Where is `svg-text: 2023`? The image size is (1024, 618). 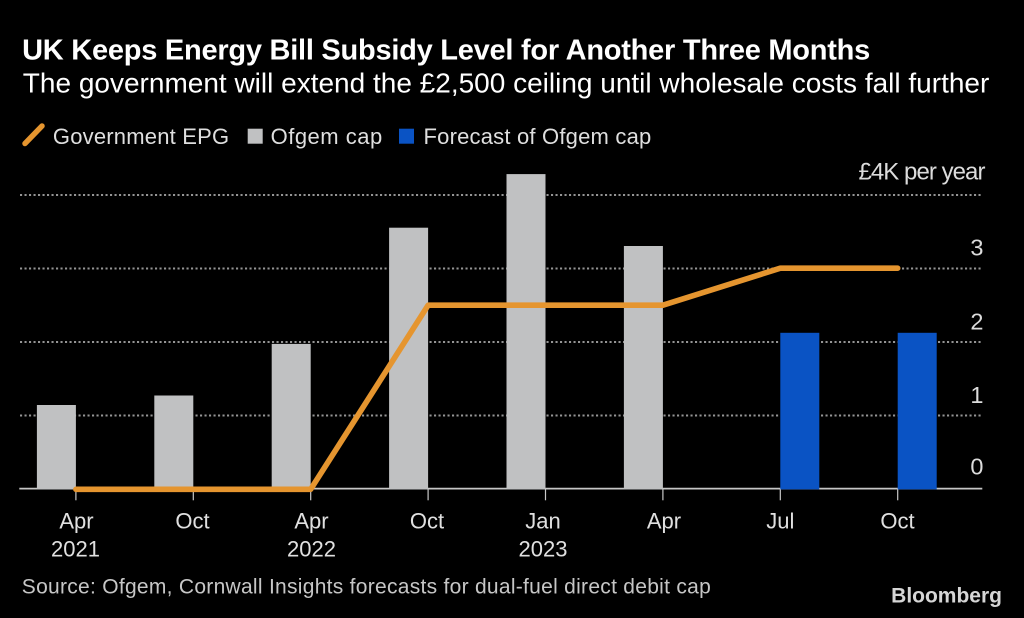 svg-text: 2023 is located at coordinates (543, 548).